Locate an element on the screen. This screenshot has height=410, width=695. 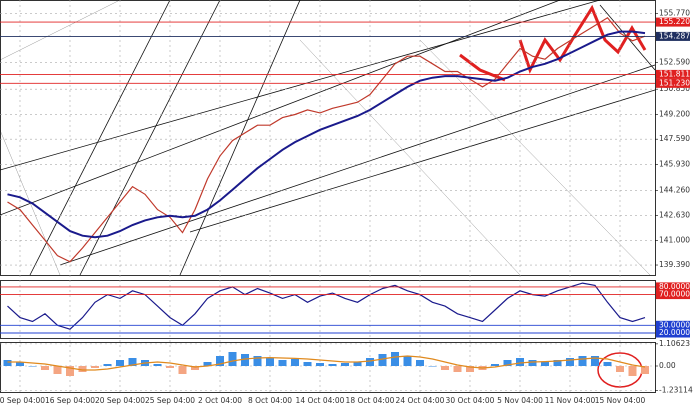
y-tick-label: -1.23114 is located at coordinates (676, 390).